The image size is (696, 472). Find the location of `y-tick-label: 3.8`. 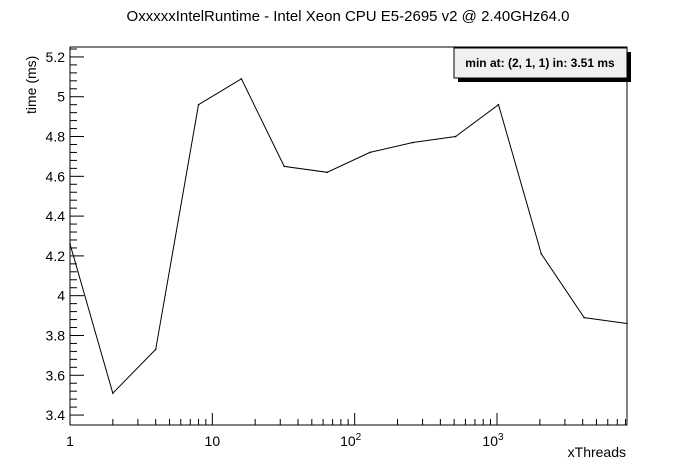

y-tick-label: 3.8 is located at coordinates (56, 335).